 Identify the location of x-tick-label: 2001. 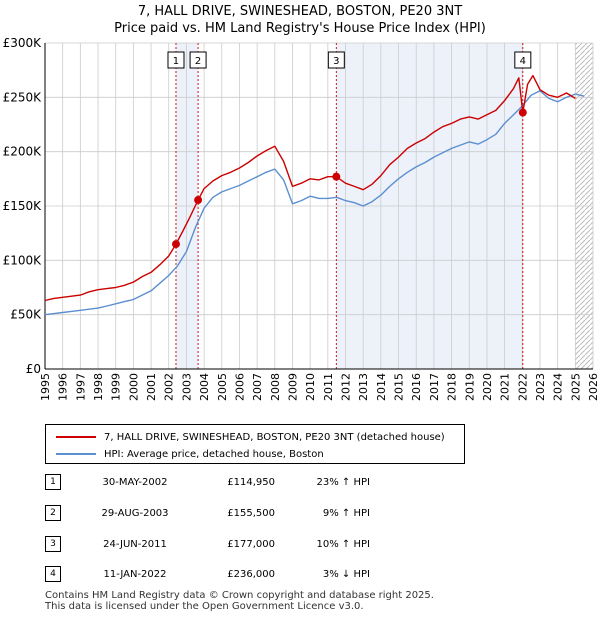
(151, 387).